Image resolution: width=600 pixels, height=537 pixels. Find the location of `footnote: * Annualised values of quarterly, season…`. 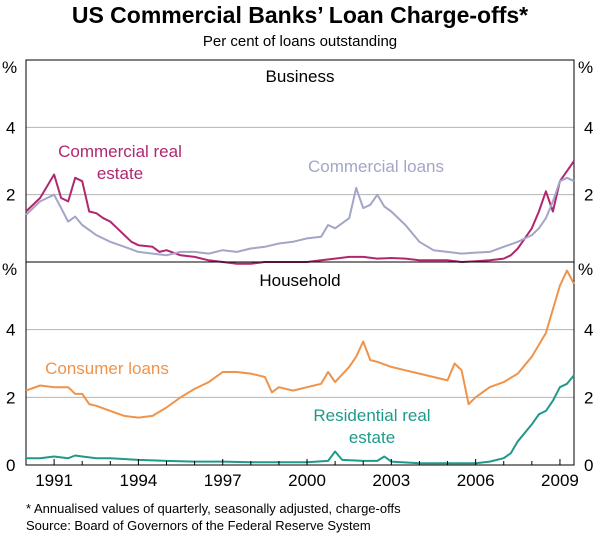

footnote: * Annualised values of quarterly, season… is located at coordinates (213, 508).